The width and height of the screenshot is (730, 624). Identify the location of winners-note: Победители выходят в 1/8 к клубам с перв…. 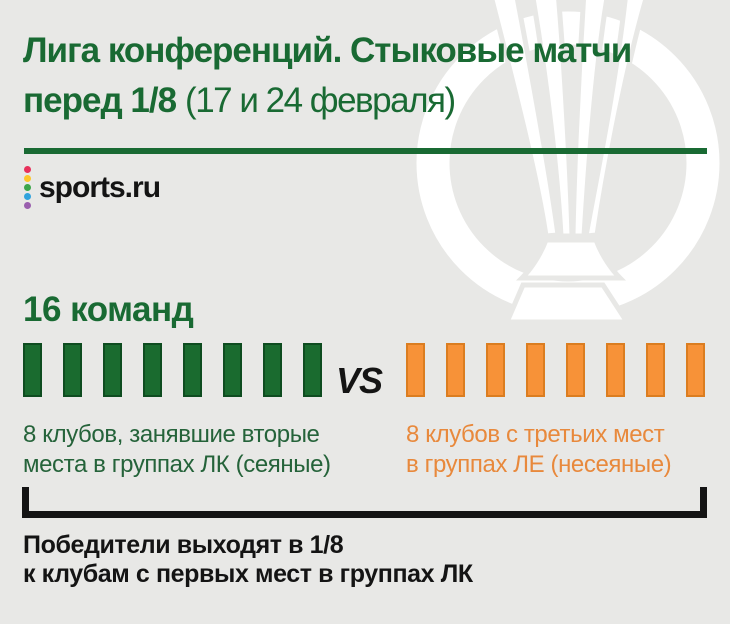
(248, 560).